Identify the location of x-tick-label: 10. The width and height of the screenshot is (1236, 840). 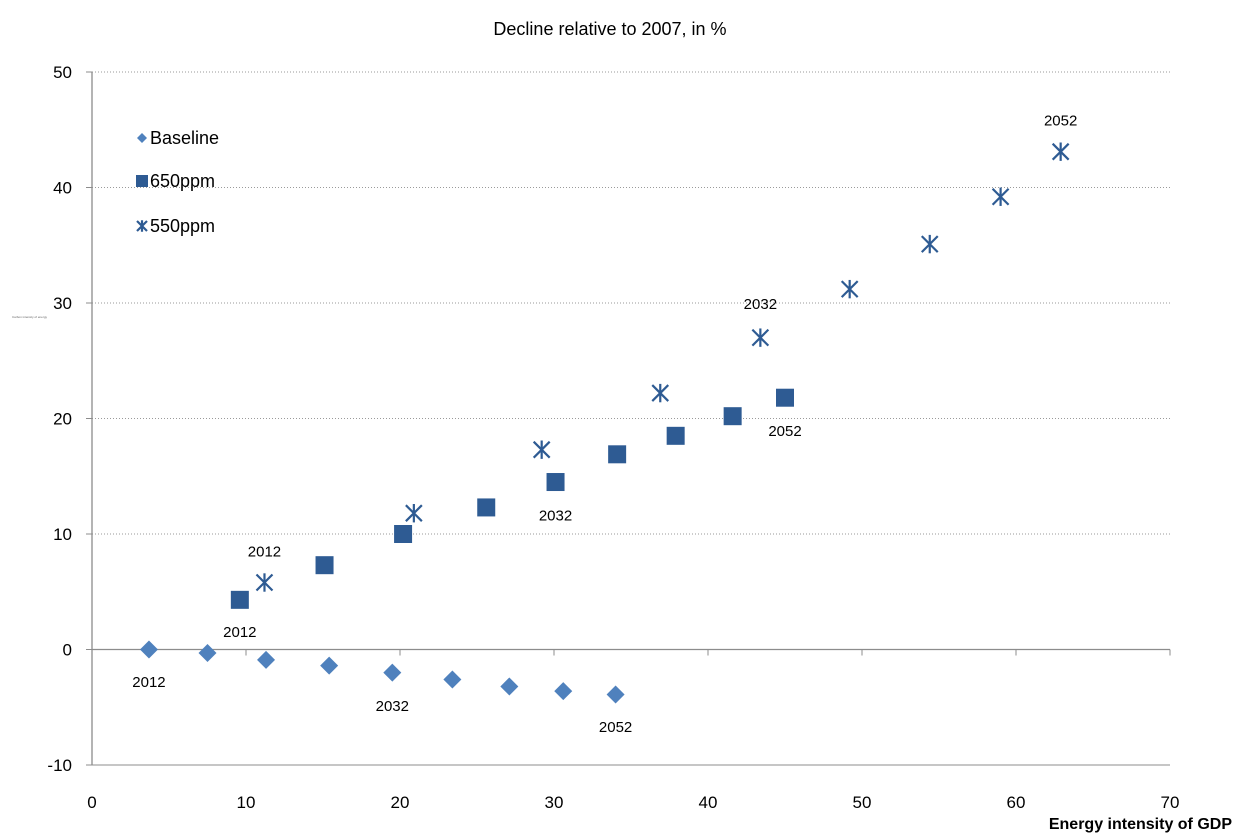
(246, 802).